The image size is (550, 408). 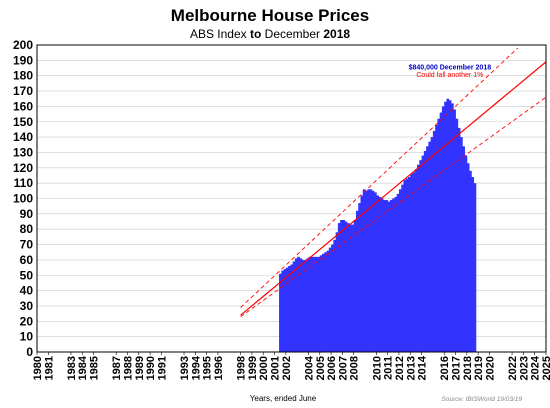 I want to click on y-tick-label: 170, so click(x=23, y=91).